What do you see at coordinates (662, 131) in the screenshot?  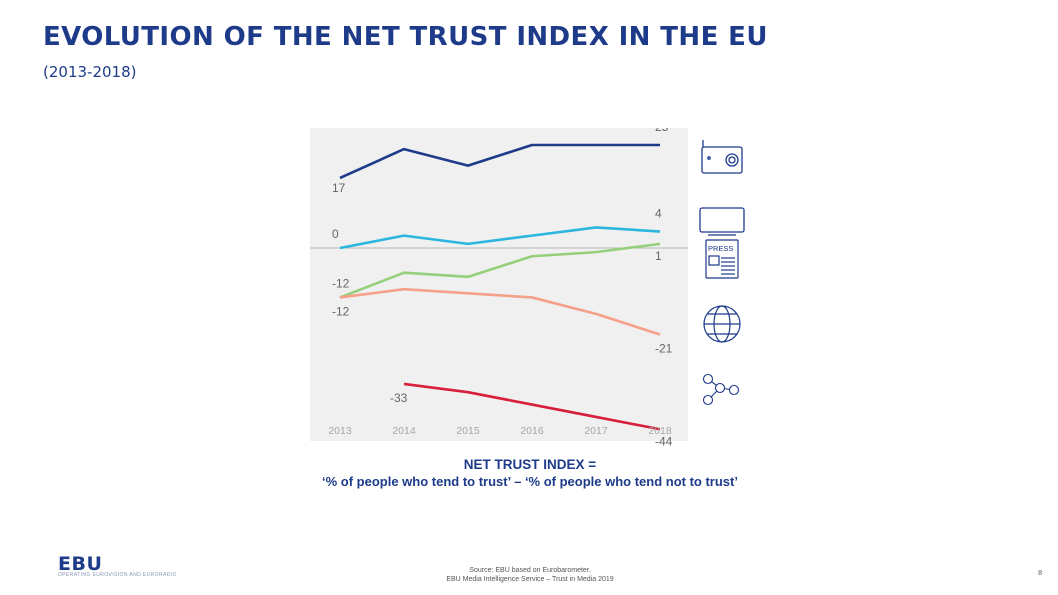 I see `data-label: 25` at bounding box center [662, 131].